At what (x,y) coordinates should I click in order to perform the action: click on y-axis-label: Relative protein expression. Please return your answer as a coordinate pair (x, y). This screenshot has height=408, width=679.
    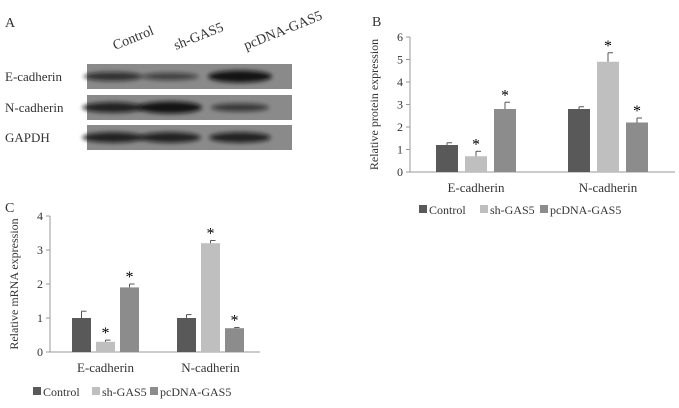
    Looking at the image, I should click on (374, 104).